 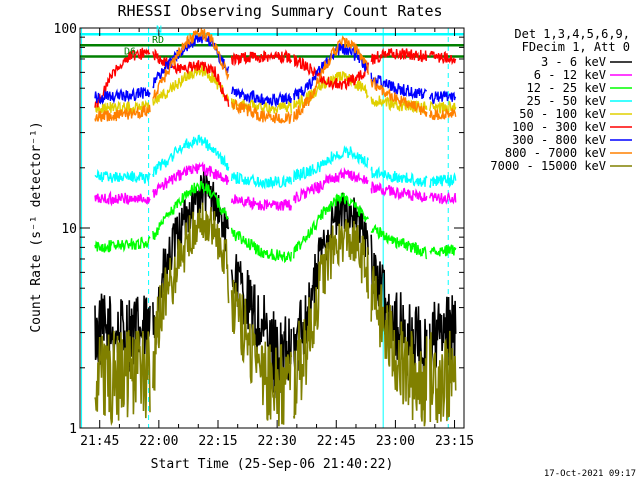 I want to click on x-tick-label-6: 23:15, so click(x=454, y=441).